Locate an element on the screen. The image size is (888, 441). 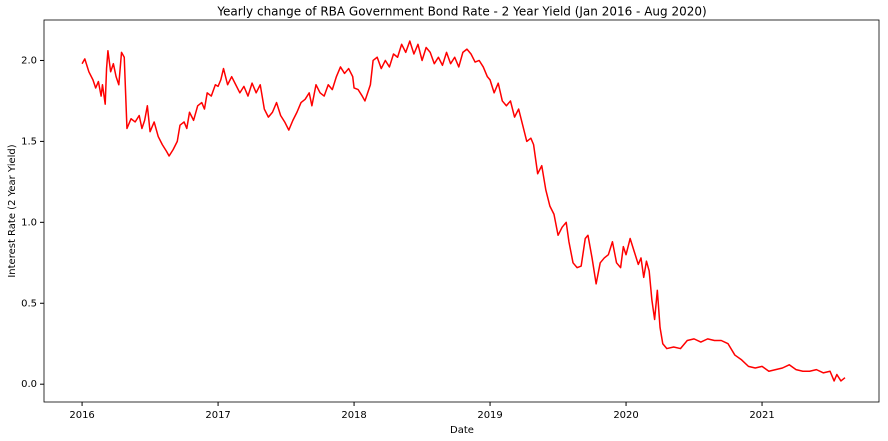
x-tick-label: 2017 is located at coordinates (217, 415).